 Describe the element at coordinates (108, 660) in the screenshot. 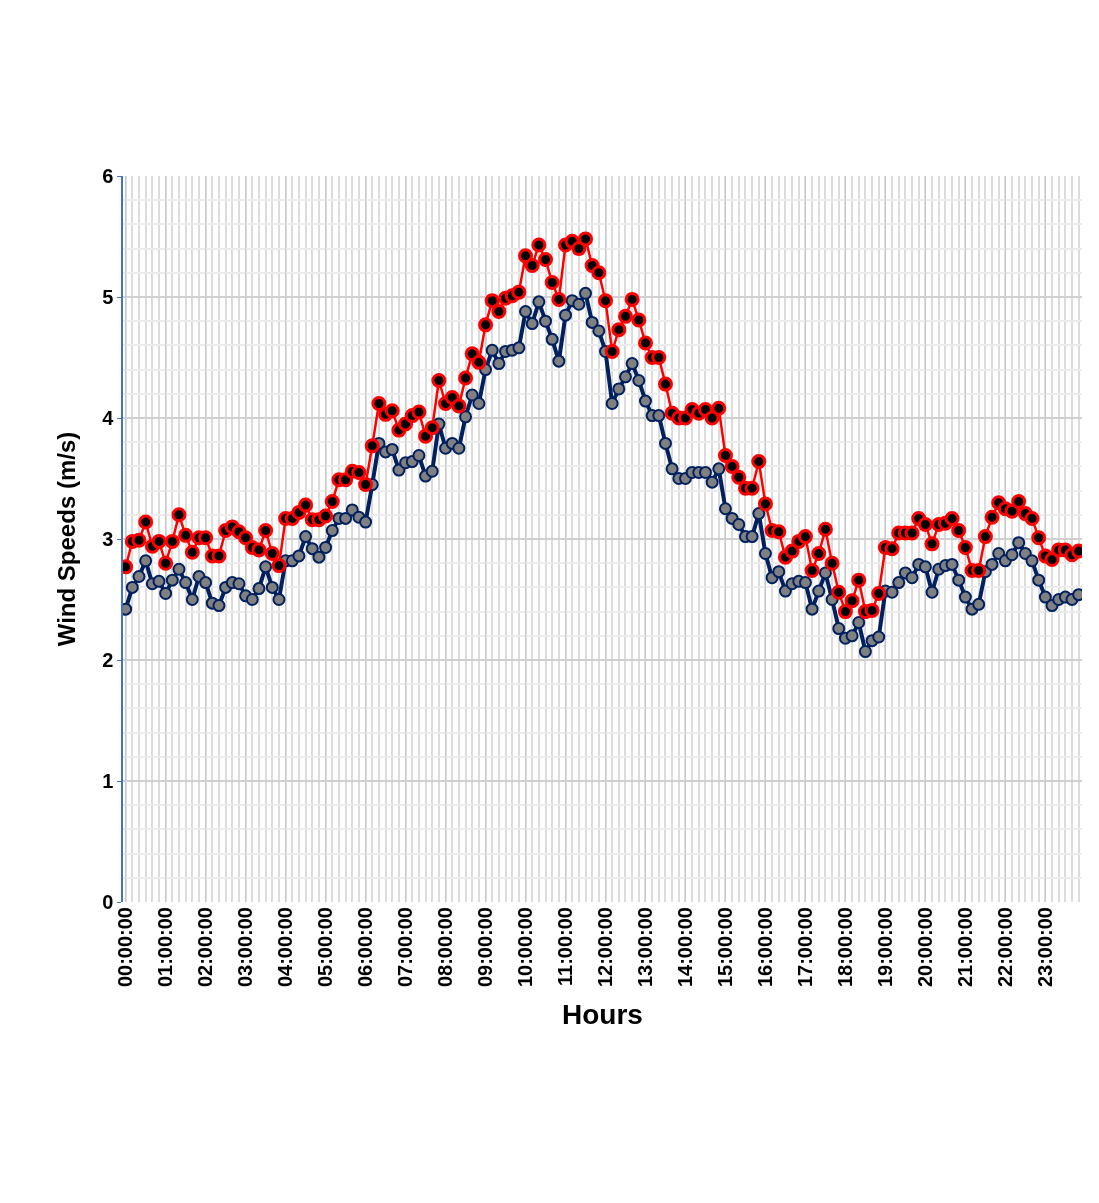

I see `y-tick-label: 2` at that location.